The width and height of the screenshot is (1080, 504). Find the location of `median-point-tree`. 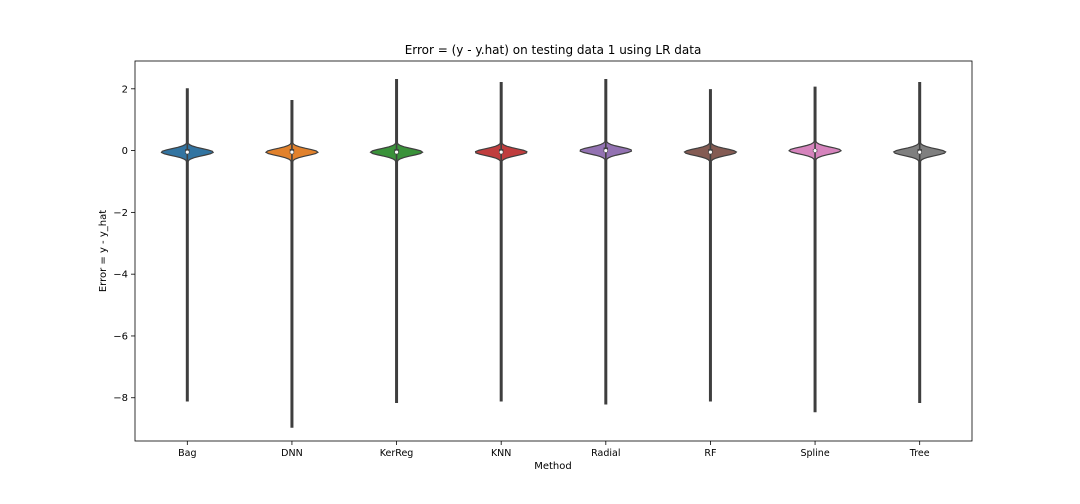

median-point-tree is located at coordinates (920, 152).